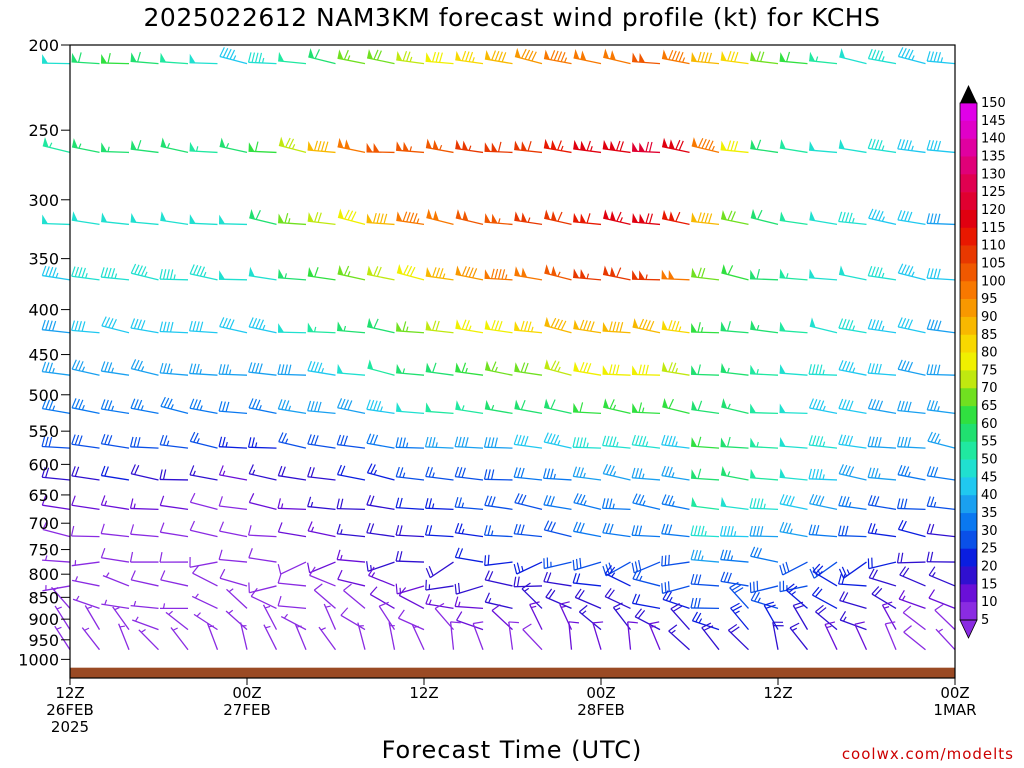 This screenshot has height=768, width=1024. What do you see at coordinates (954, 693) in the screenshot?
I see `x-tick-label: 00Z` at bounding box center [954, 693].